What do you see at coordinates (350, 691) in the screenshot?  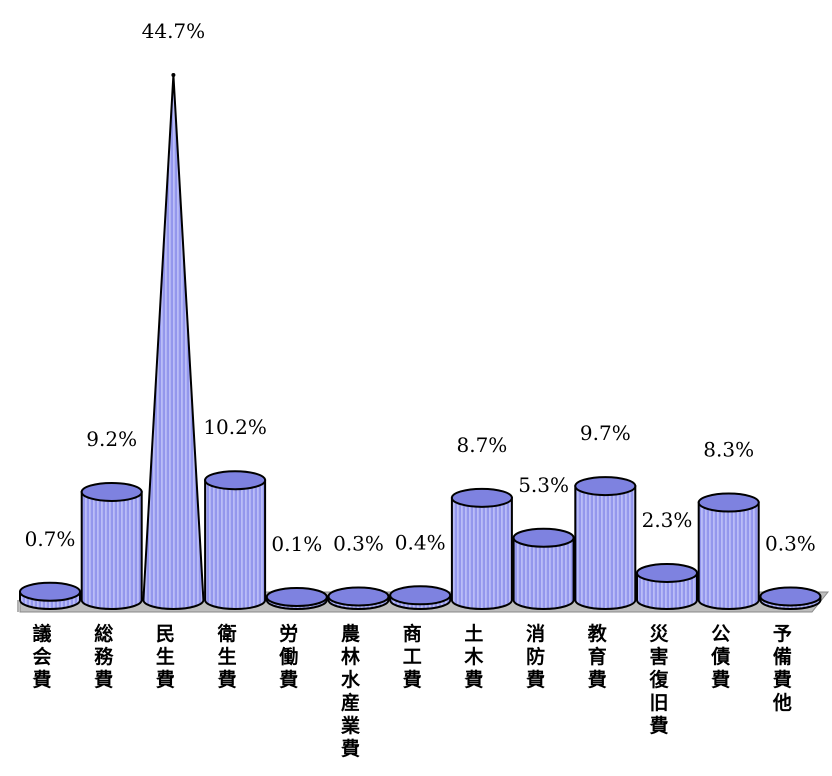 I see `category-label: 農林水産業費` at bounding box center [350, 691].